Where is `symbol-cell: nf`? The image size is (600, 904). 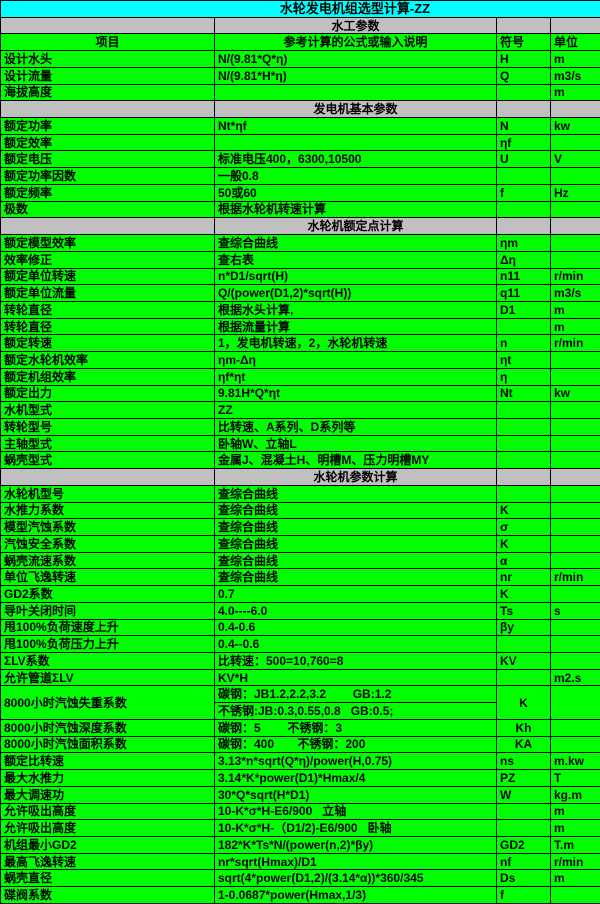
symbol-cell: nf is located at coordinates (523, 861).